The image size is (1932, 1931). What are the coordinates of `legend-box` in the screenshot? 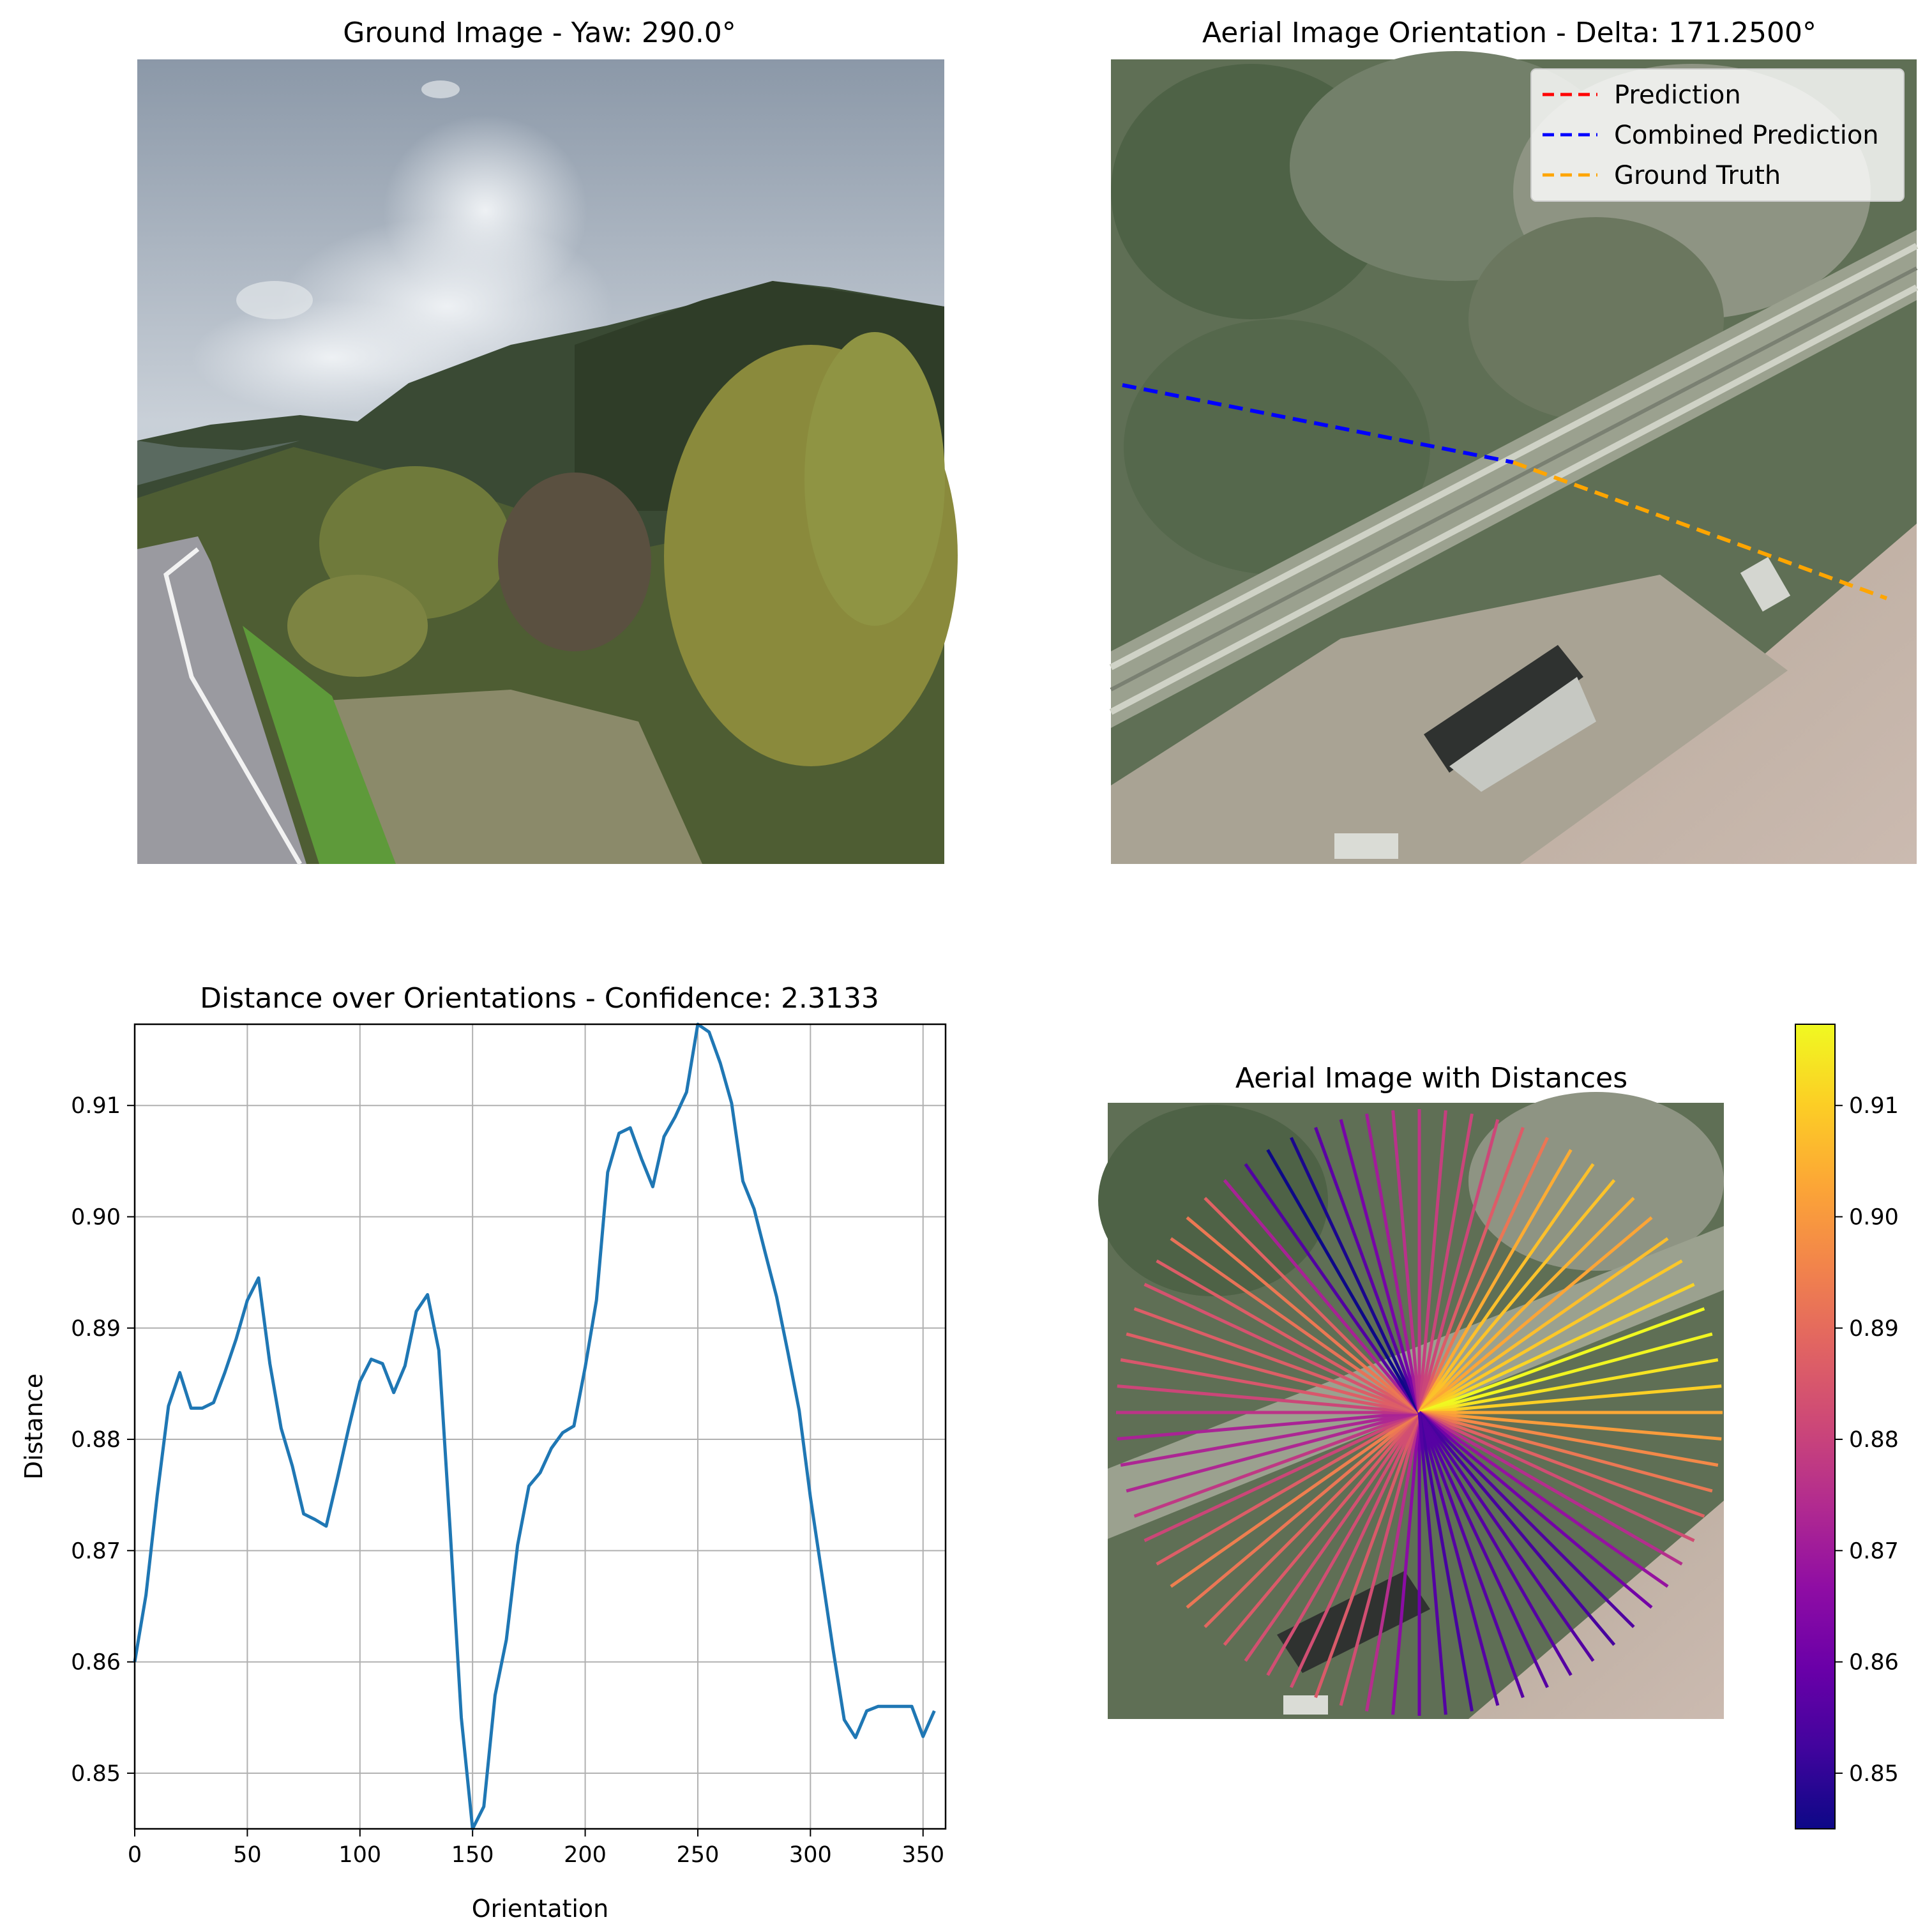 It's located at (1717, 135).